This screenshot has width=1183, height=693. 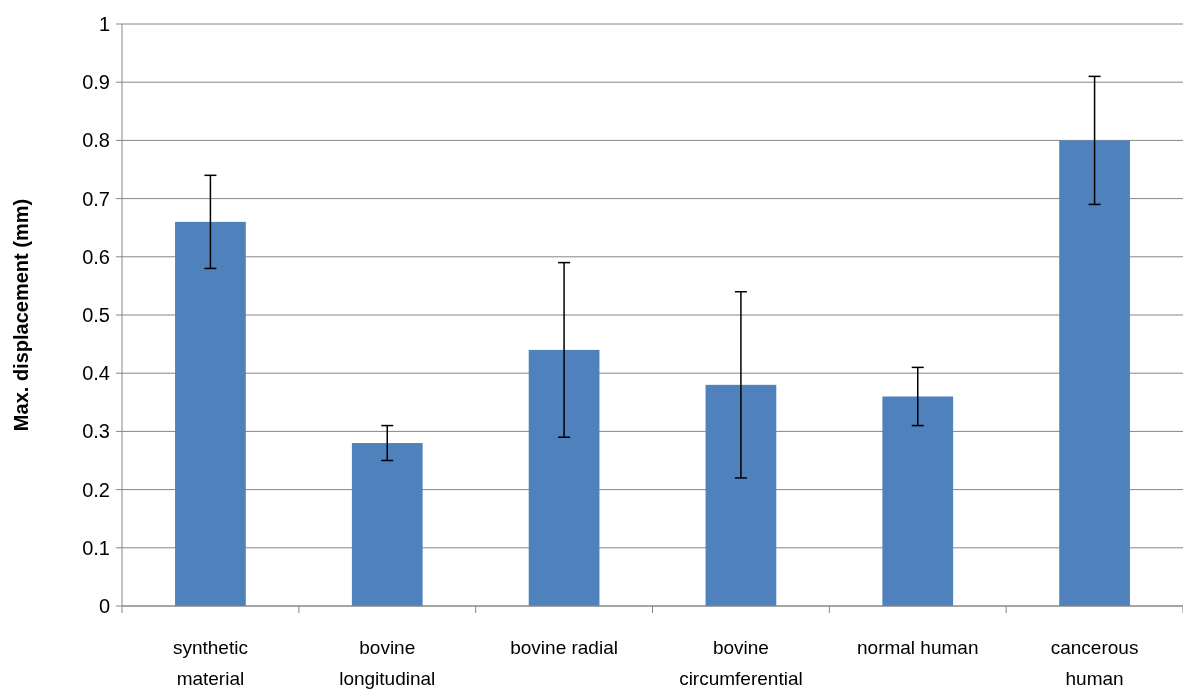 I want to click on y-tick-label: 0.7, so click(x=96, y=198).